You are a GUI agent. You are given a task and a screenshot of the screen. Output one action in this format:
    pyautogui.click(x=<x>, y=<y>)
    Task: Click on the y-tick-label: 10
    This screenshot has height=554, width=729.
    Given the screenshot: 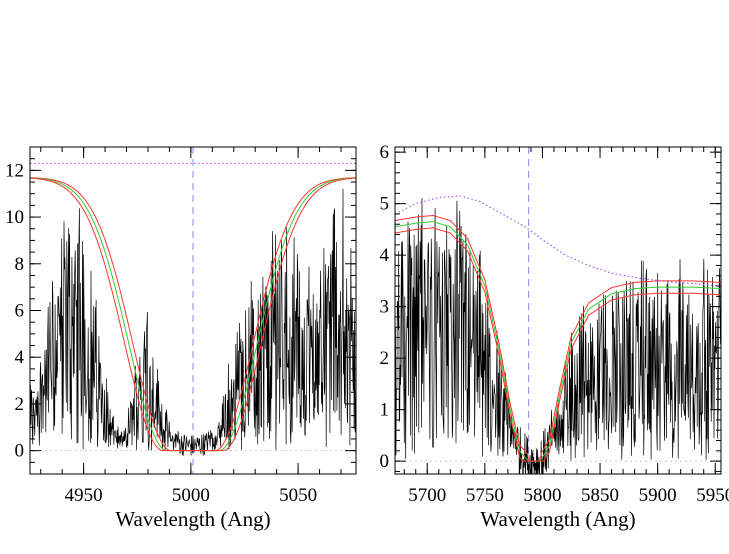 What is the action you would take?
    pyautogui.click(x=14, y=217)
    